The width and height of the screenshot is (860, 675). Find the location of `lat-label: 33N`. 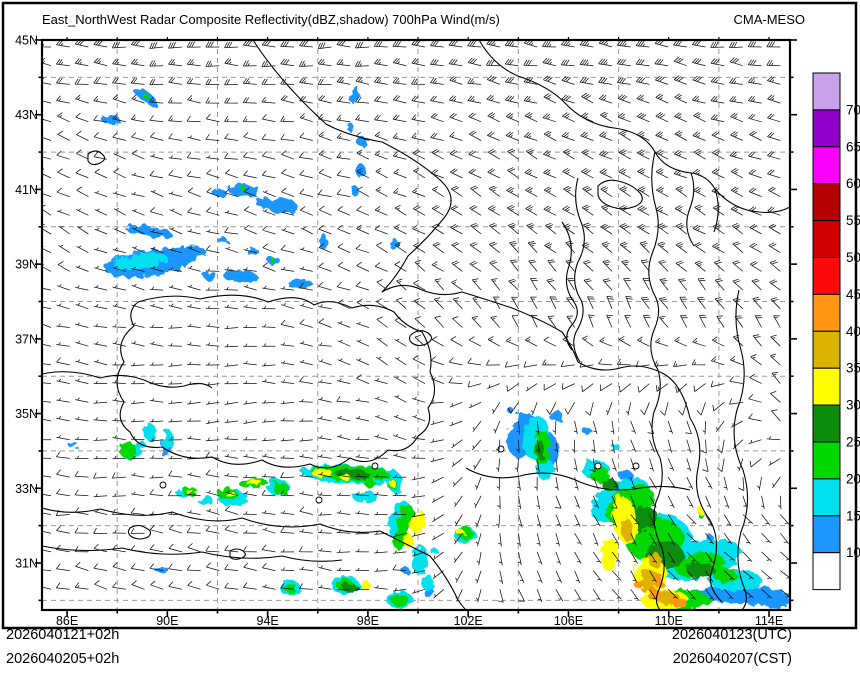

lat-label: 33N is located at coordinates (26, 489).